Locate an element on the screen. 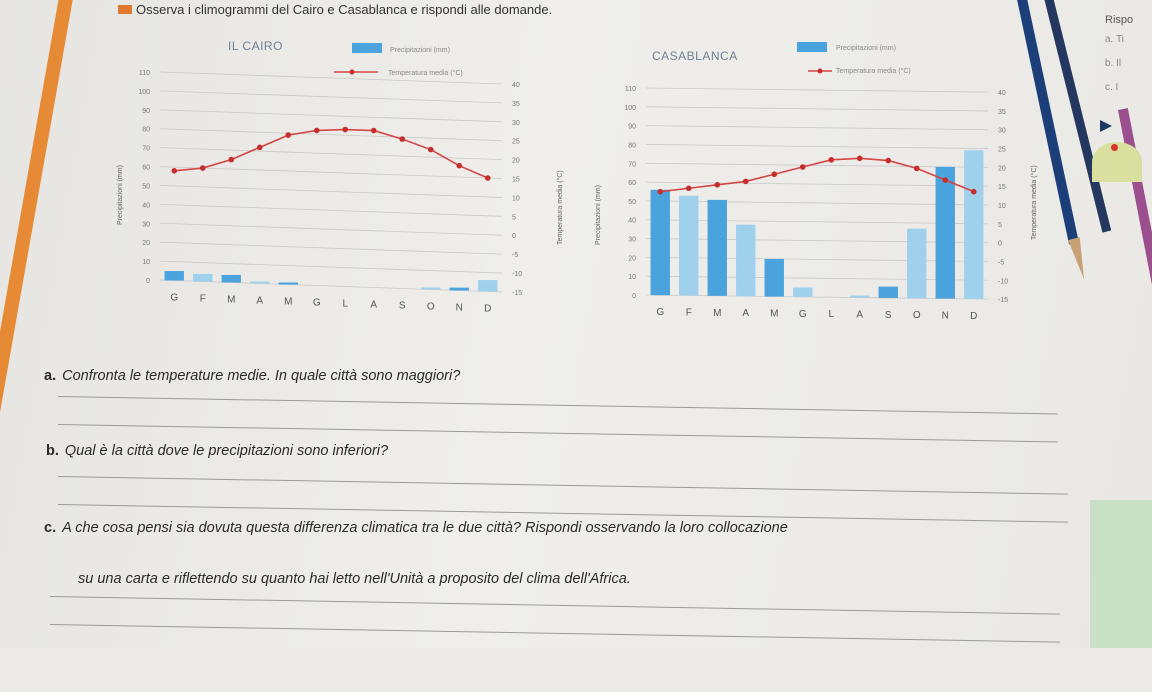 The image size is (1152, 692). question-letter: b. is located at coordinates (52, 451).